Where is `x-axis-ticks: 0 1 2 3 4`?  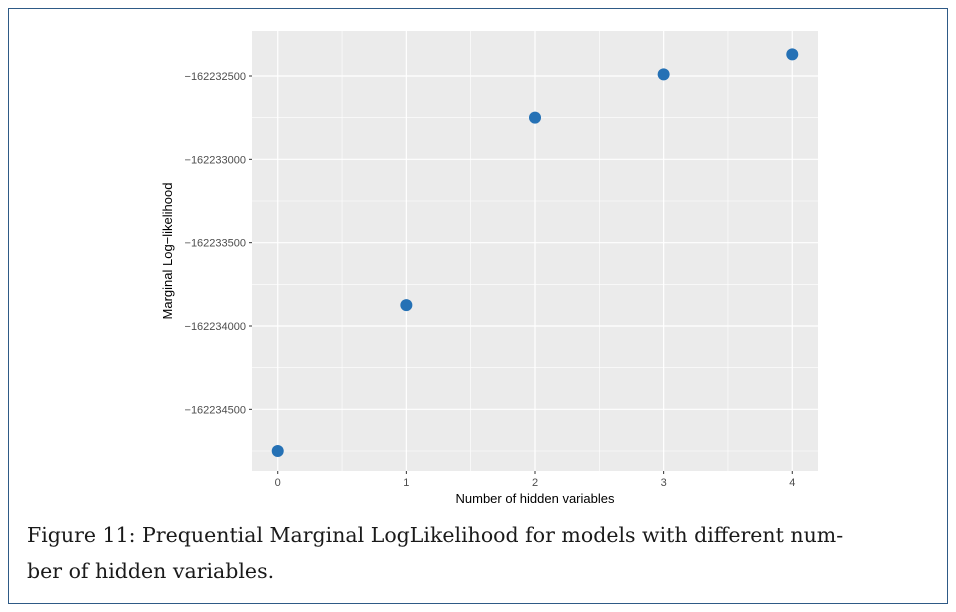
x-axis-ticks: 0 1 2 3 4 is located at coordinates (535, 480).